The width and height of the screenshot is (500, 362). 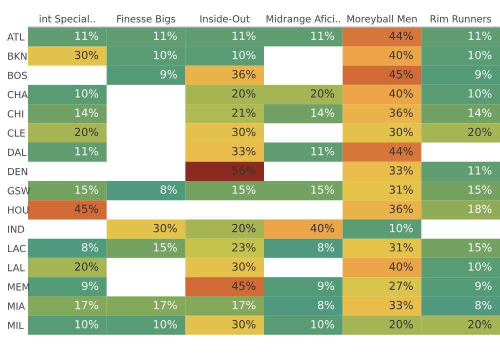 What do you see at coordinates (16, 114) in the screenshot?
I see `y-tick-label: CHI` at bounding box center [16, 114].